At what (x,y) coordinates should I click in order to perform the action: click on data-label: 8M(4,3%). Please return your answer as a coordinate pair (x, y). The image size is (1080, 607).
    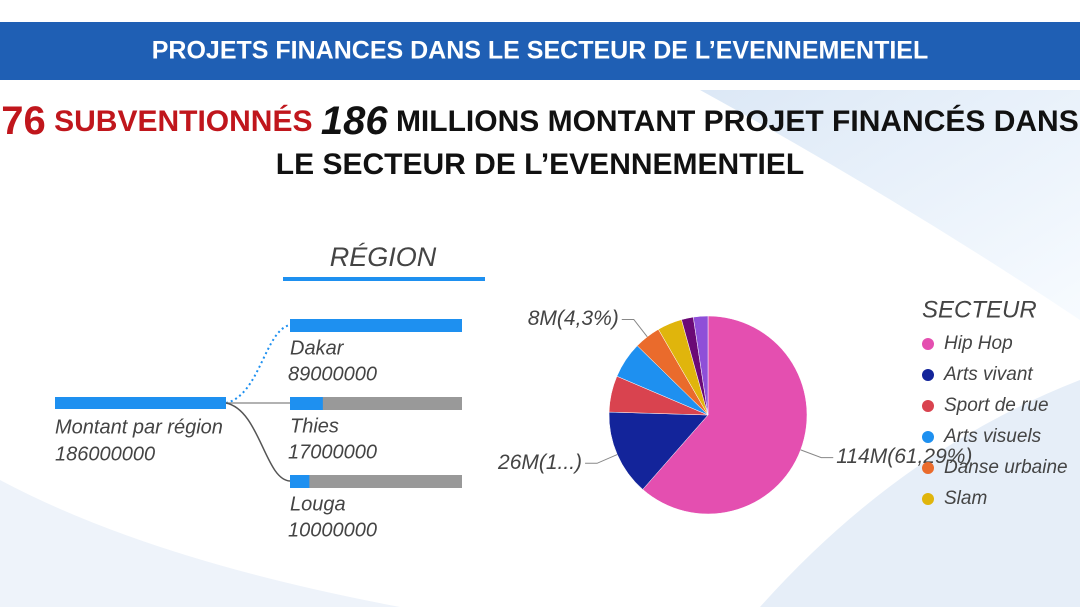
    Looking at the image, I should click on (573, 318).